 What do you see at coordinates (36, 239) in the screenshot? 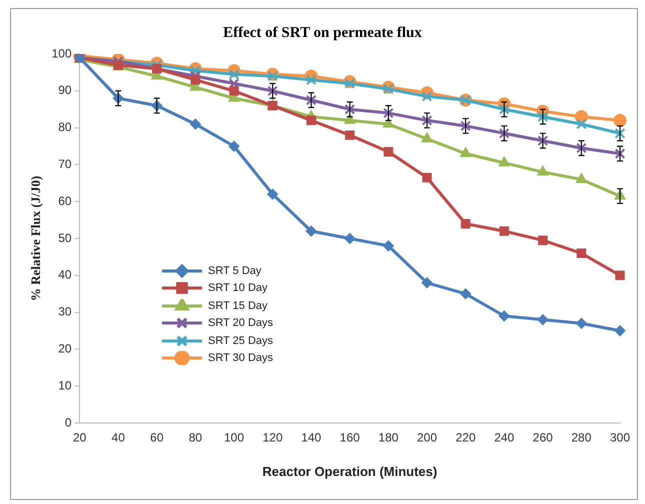
I see `y-axis-title: % Relative Flux (J/J0)` at bounding box center [36, 239].